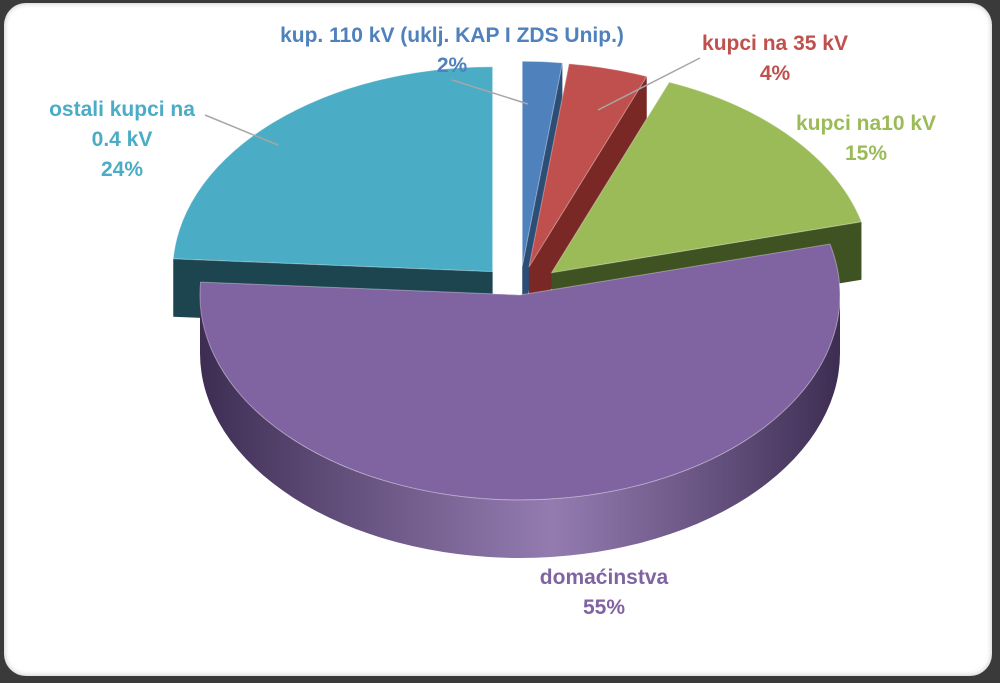 The width and height of the screenshot is (1000, 683). What do you see at coordinates (706, 177) in the screenshot?
I see `slice-top-s10` at bounding box center [706, 177].